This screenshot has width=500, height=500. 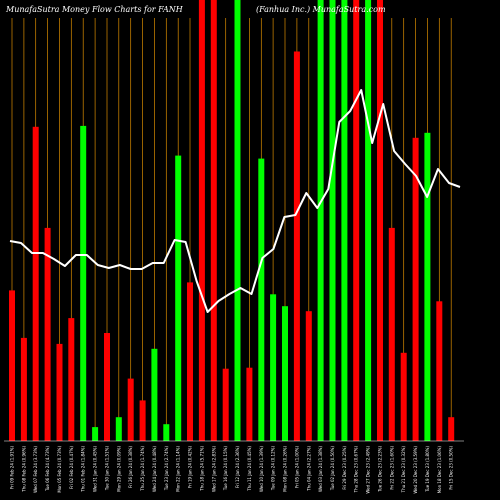 I want to click on chart-subtitle: (Fanhua Inc.) MunafaSutra.com, so click(x=321, y=9).